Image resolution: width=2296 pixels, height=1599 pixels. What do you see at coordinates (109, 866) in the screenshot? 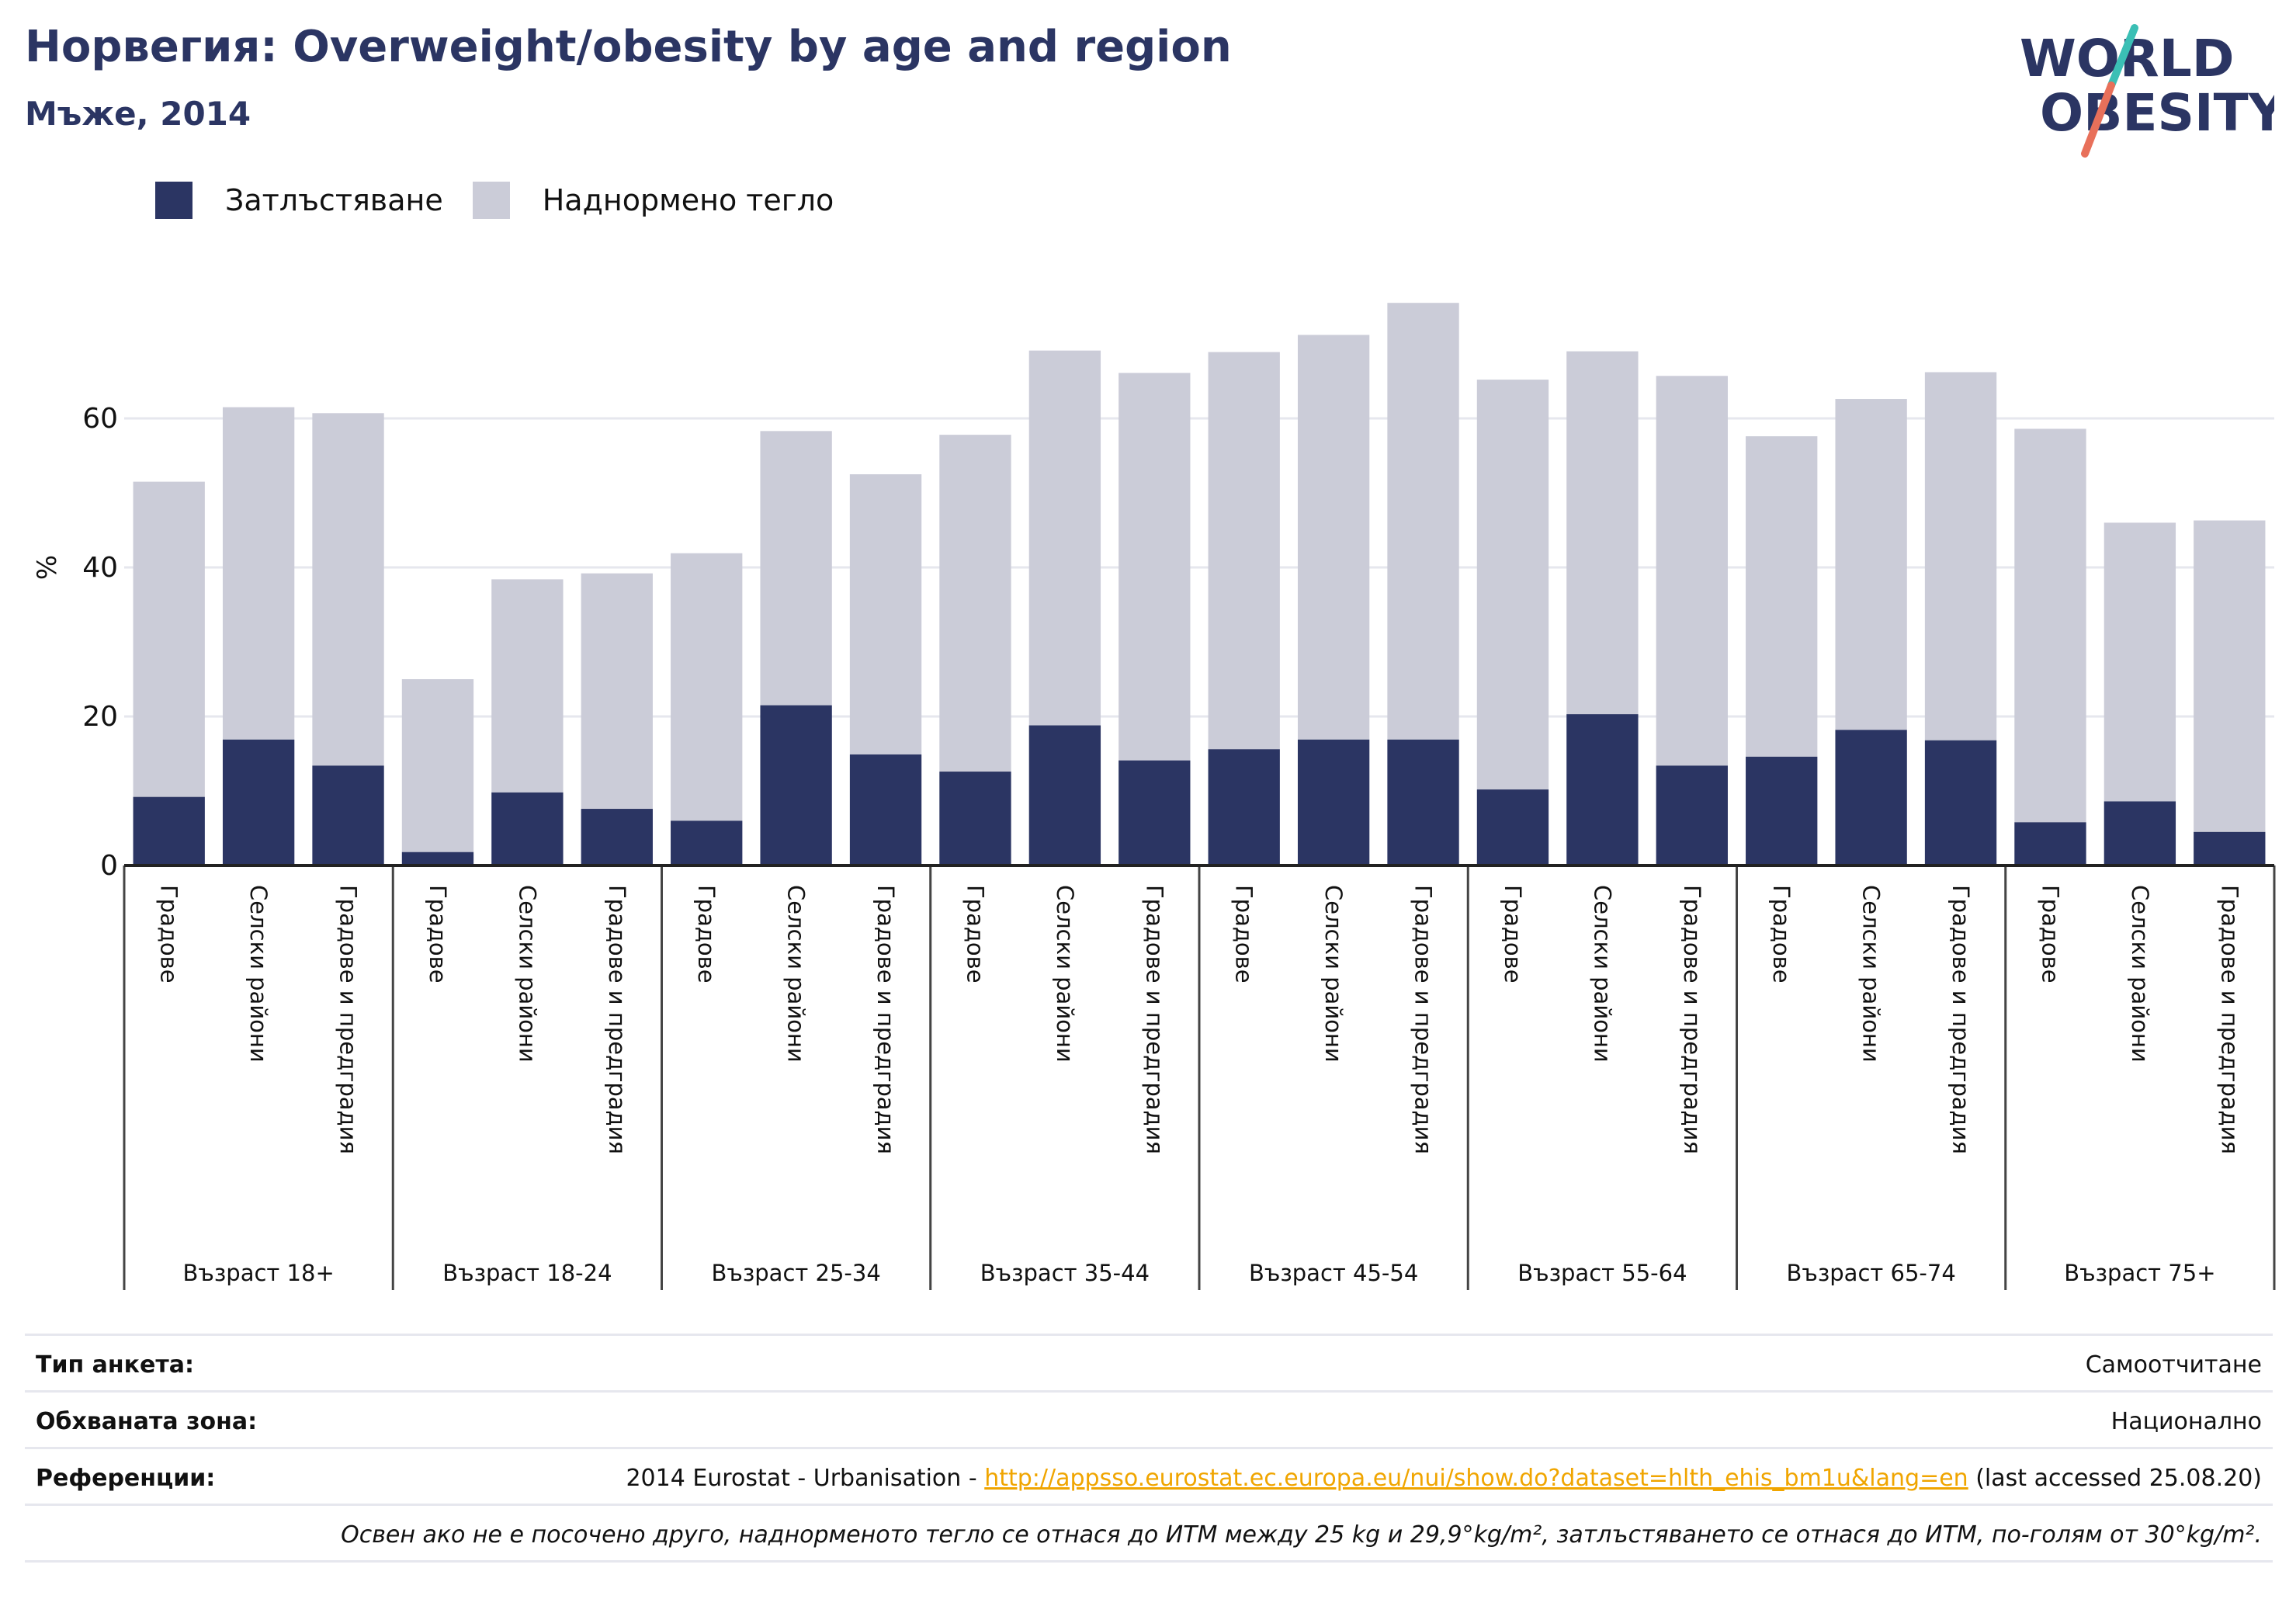
I see `y-tick-label: 0` at bounding box center [109, 866].